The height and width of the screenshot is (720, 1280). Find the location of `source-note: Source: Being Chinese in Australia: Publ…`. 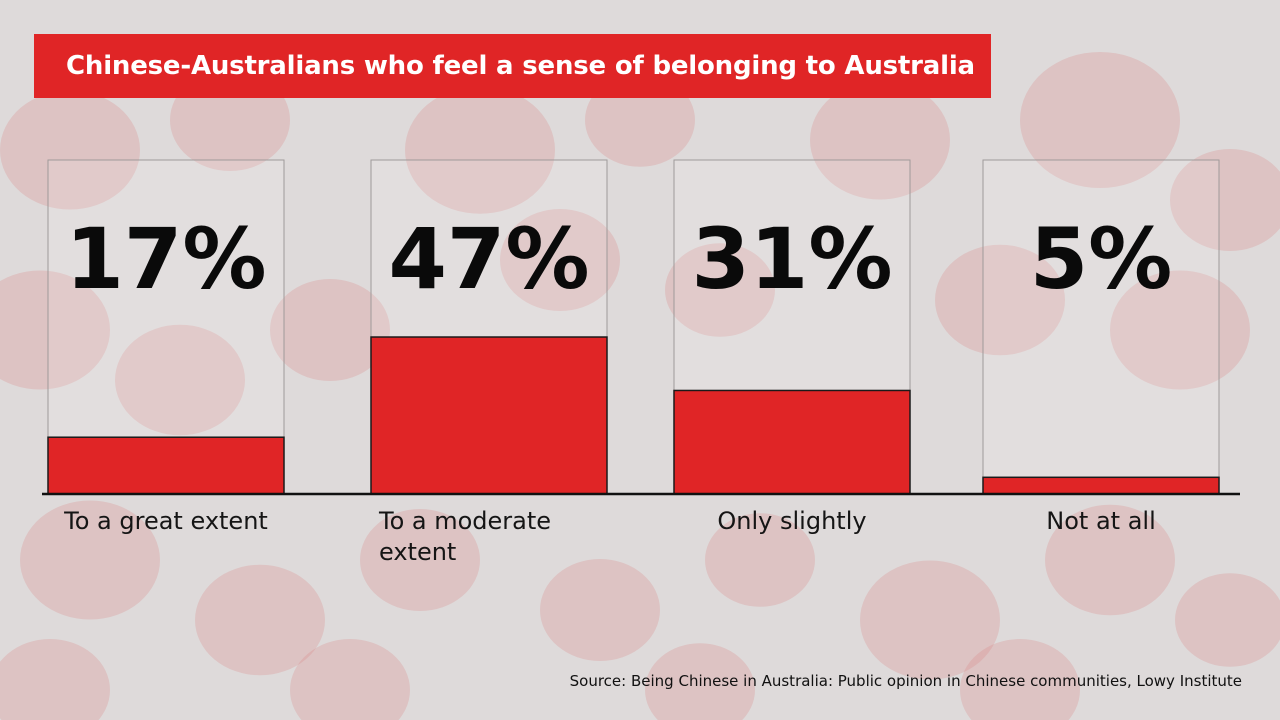

source-note: Source: Being Chinese in Australia: Publ… is located at coordinates (905, 681).